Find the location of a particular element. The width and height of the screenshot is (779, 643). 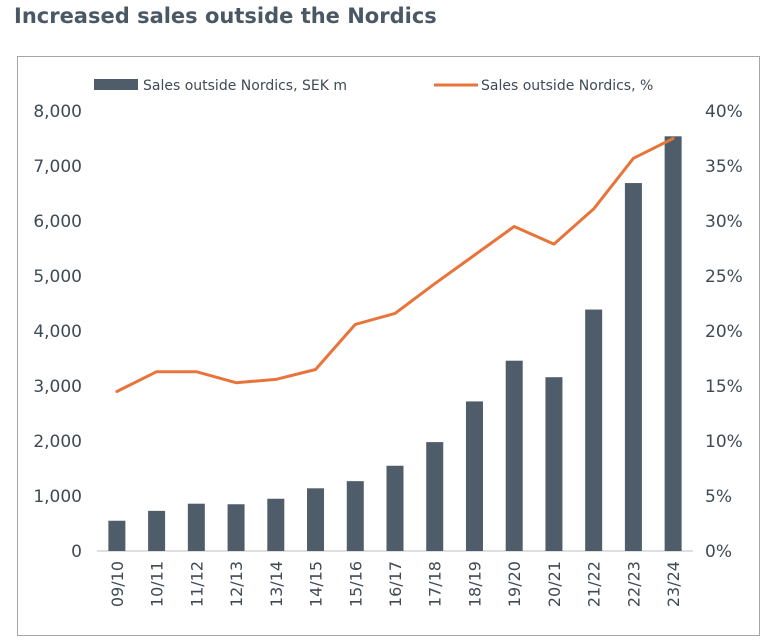

x-tick-label: 13/14 is located at coordinates (276, 584).